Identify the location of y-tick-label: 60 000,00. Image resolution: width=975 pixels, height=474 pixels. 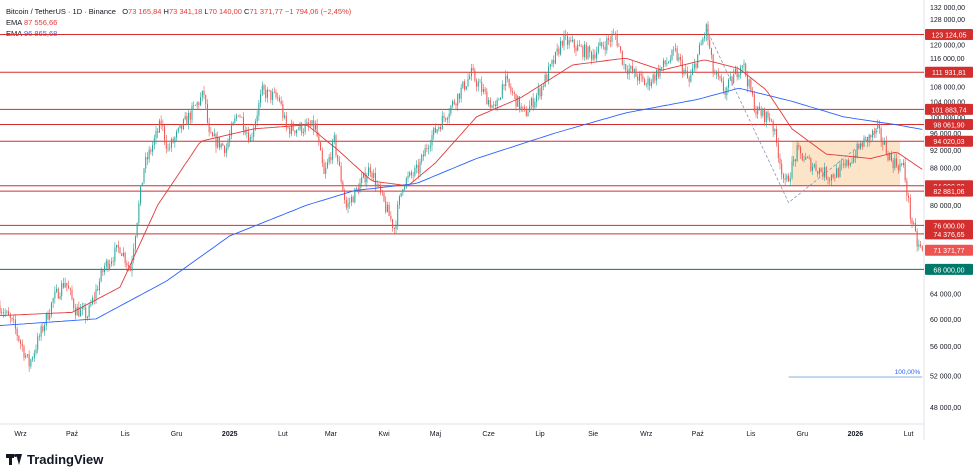
(945, 320).